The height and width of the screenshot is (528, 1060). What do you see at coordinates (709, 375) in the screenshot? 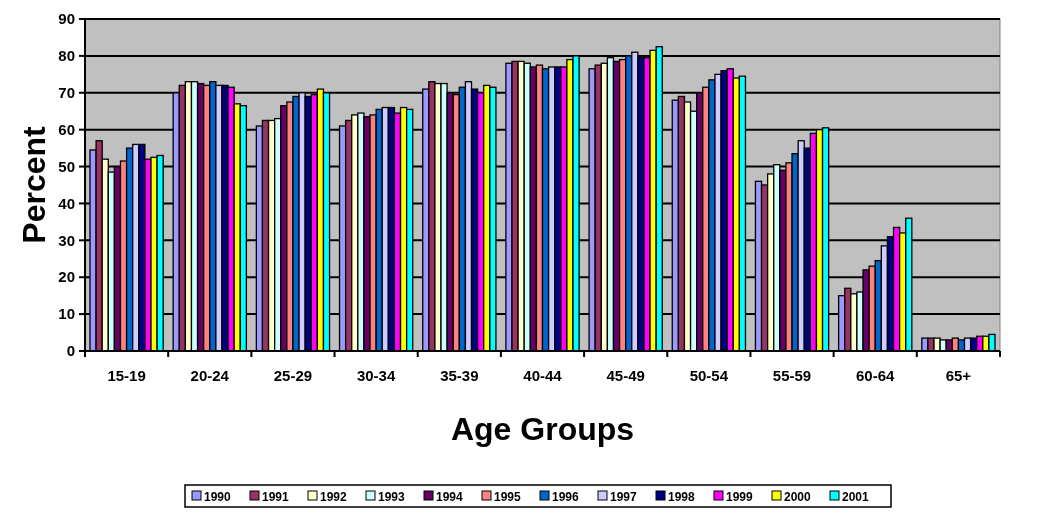
I see `x-tick-label: 50-54` at bounding box center [709, 375].